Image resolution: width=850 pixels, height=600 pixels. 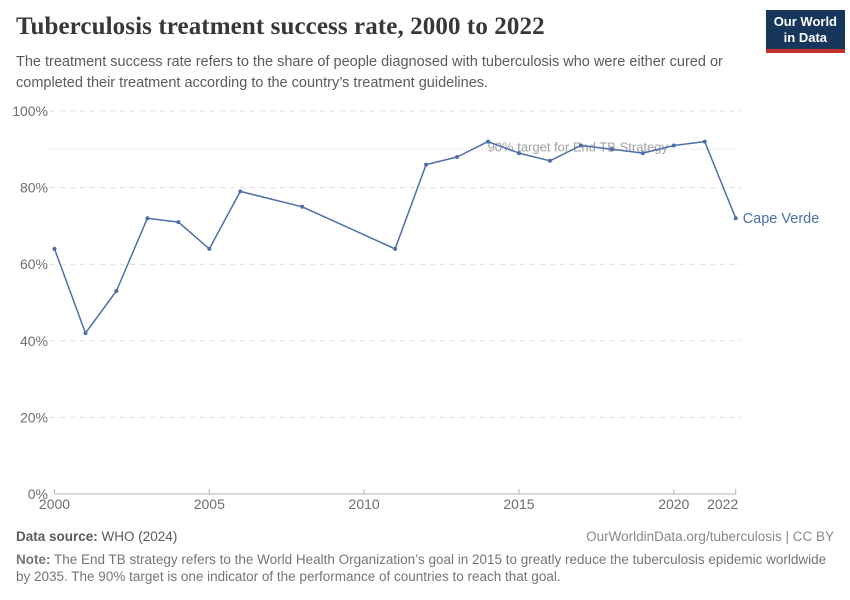 What do you see at coordinates (34, 188) in the screenshot?
I see `y-tick-label: 80%` at bounding box center [34, 188].